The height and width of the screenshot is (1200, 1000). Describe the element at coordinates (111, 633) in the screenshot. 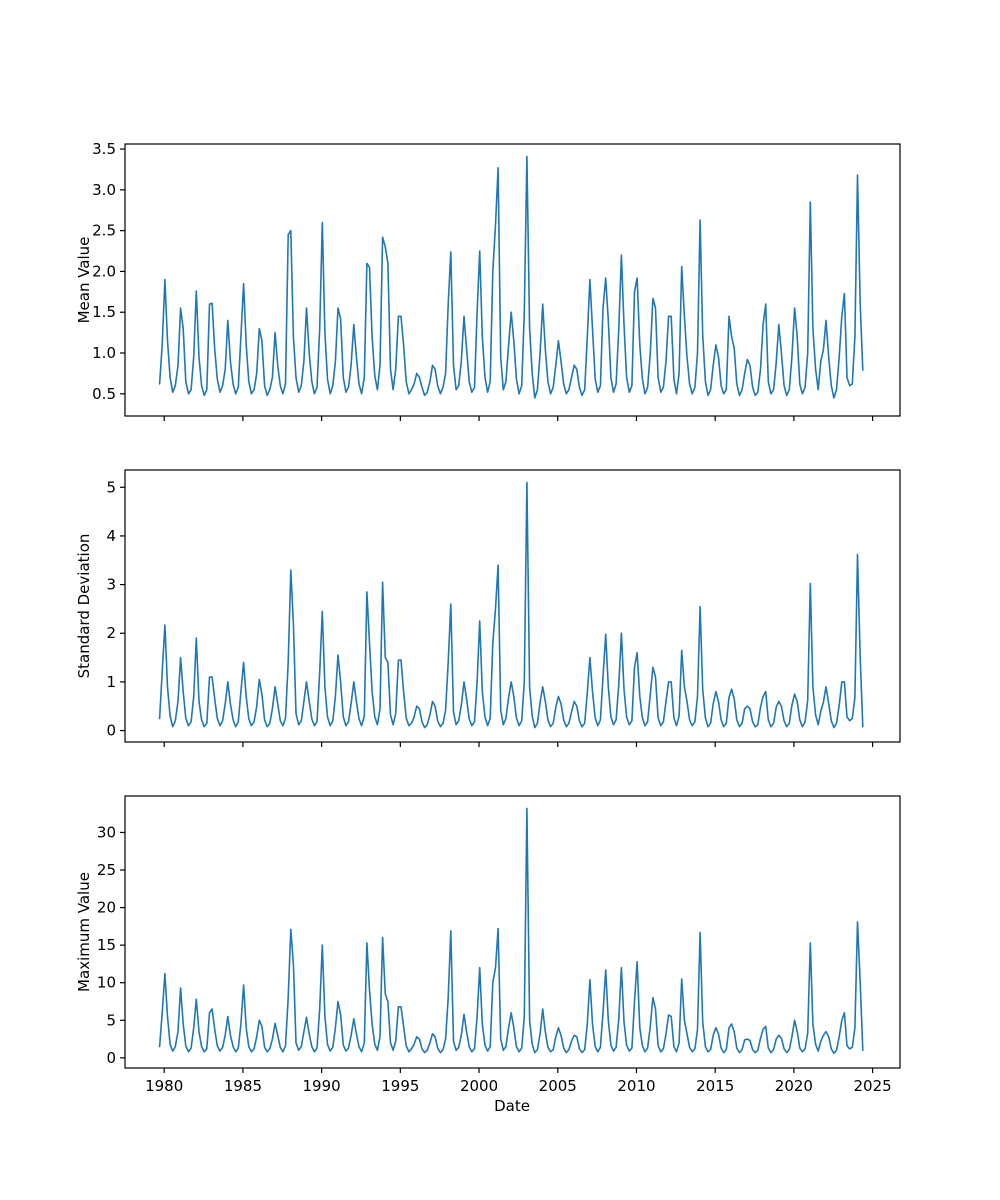

I see `y-tick-label: 2` at that location.